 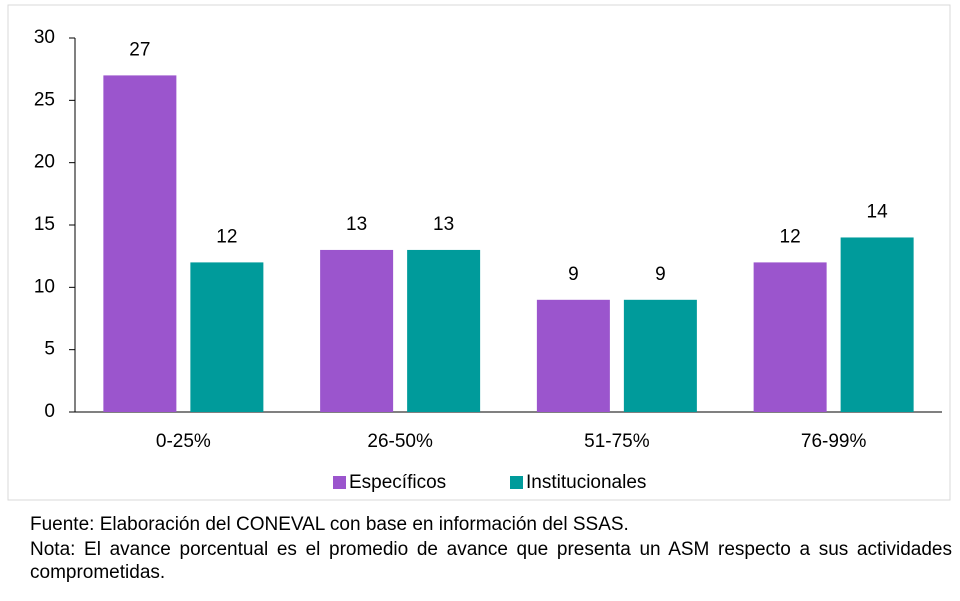 What do you see at coordinates (44, 37) in the screenshot?
I see `y-tick-label: 30` at bounding box center [44, 37].